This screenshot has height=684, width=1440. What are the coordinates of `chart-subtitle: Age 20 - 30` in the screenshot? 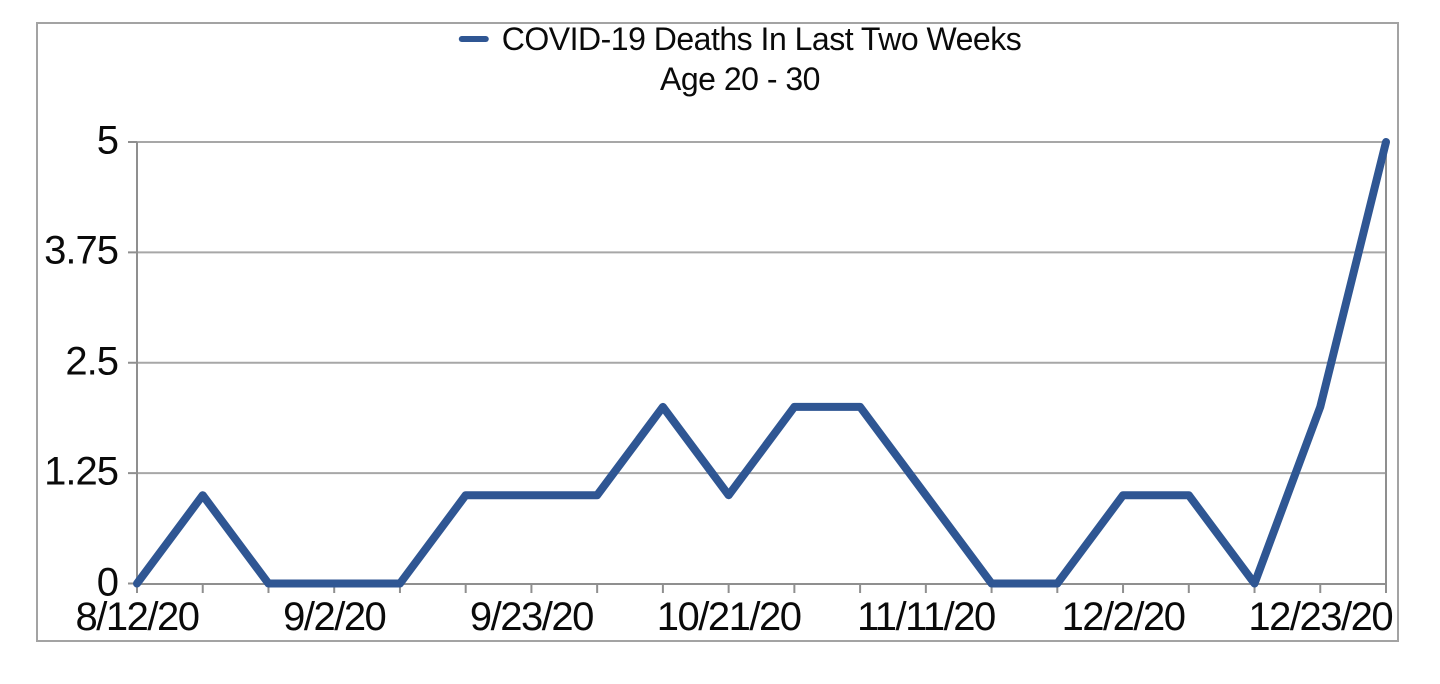 It's located at (740, 79).